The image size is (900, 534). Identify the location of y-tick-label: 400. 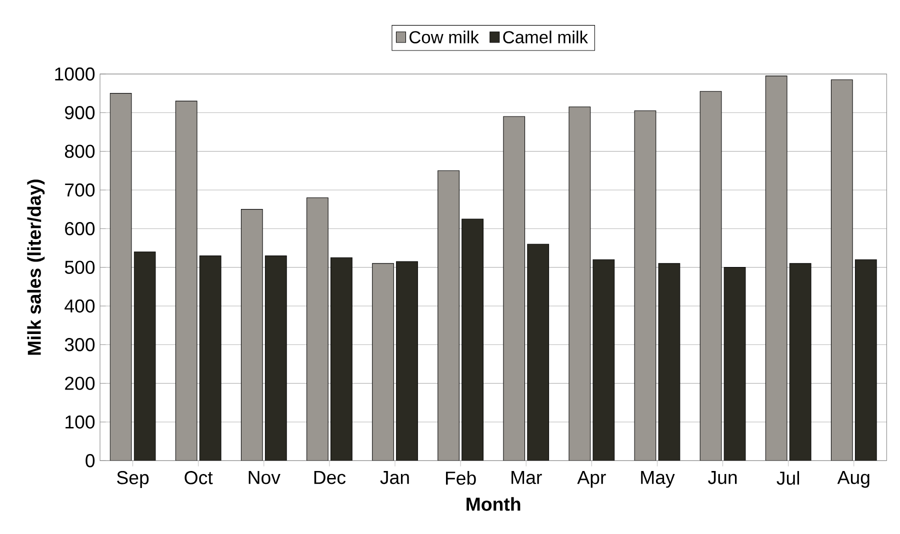
(79, 306).